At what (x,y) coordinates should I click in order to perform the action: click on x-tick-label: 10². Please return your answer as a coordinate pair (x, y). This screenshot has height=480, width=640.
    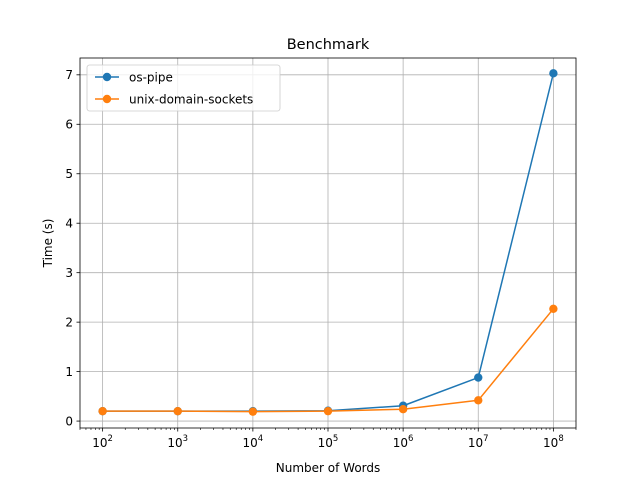
    Looking at the image, I should click on (102, 442).